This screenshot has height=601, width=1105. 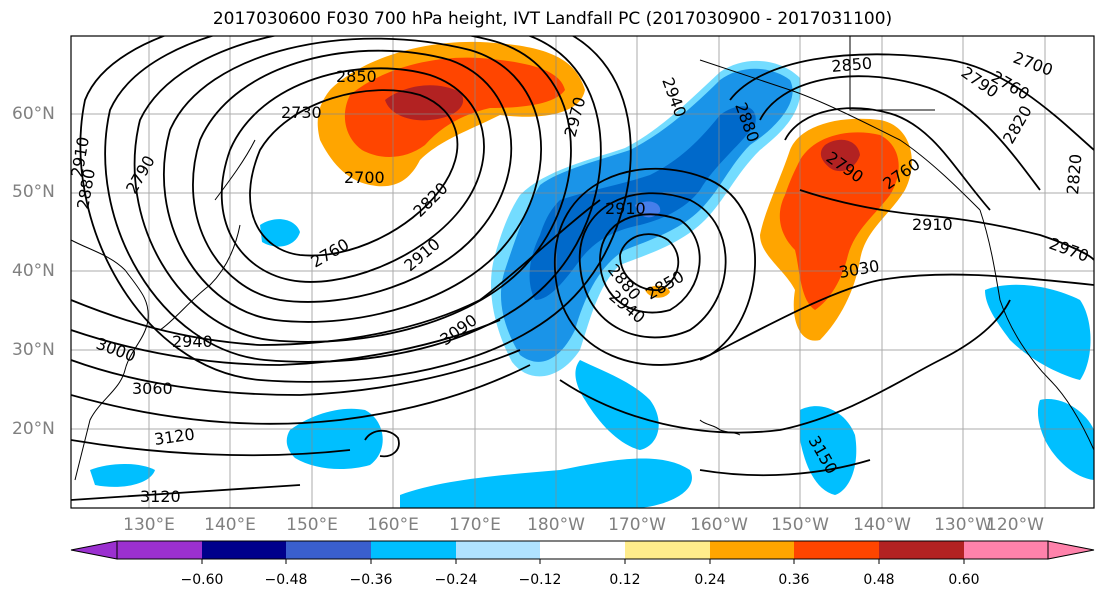 What do you see at coordinates (192, 341) in the screenshot?
I see `contour-label: 2940` at bounding box center [192, 341].